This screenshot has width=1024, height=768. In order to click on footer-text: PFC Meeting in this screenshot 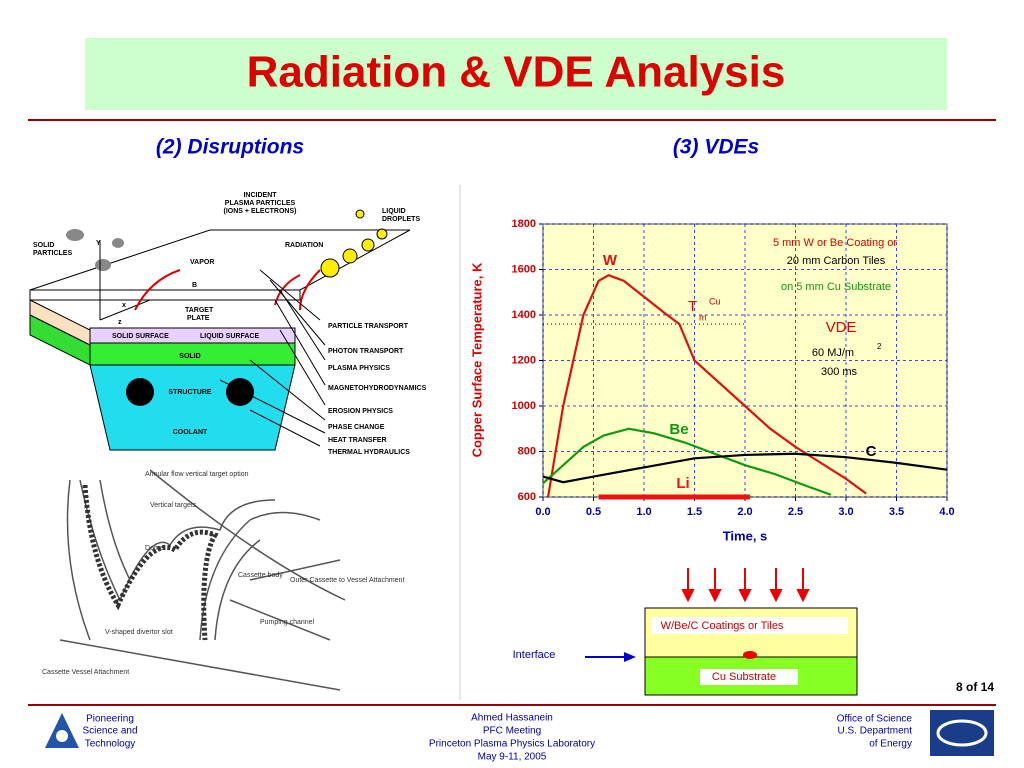, I will do `click(512, 731)`.